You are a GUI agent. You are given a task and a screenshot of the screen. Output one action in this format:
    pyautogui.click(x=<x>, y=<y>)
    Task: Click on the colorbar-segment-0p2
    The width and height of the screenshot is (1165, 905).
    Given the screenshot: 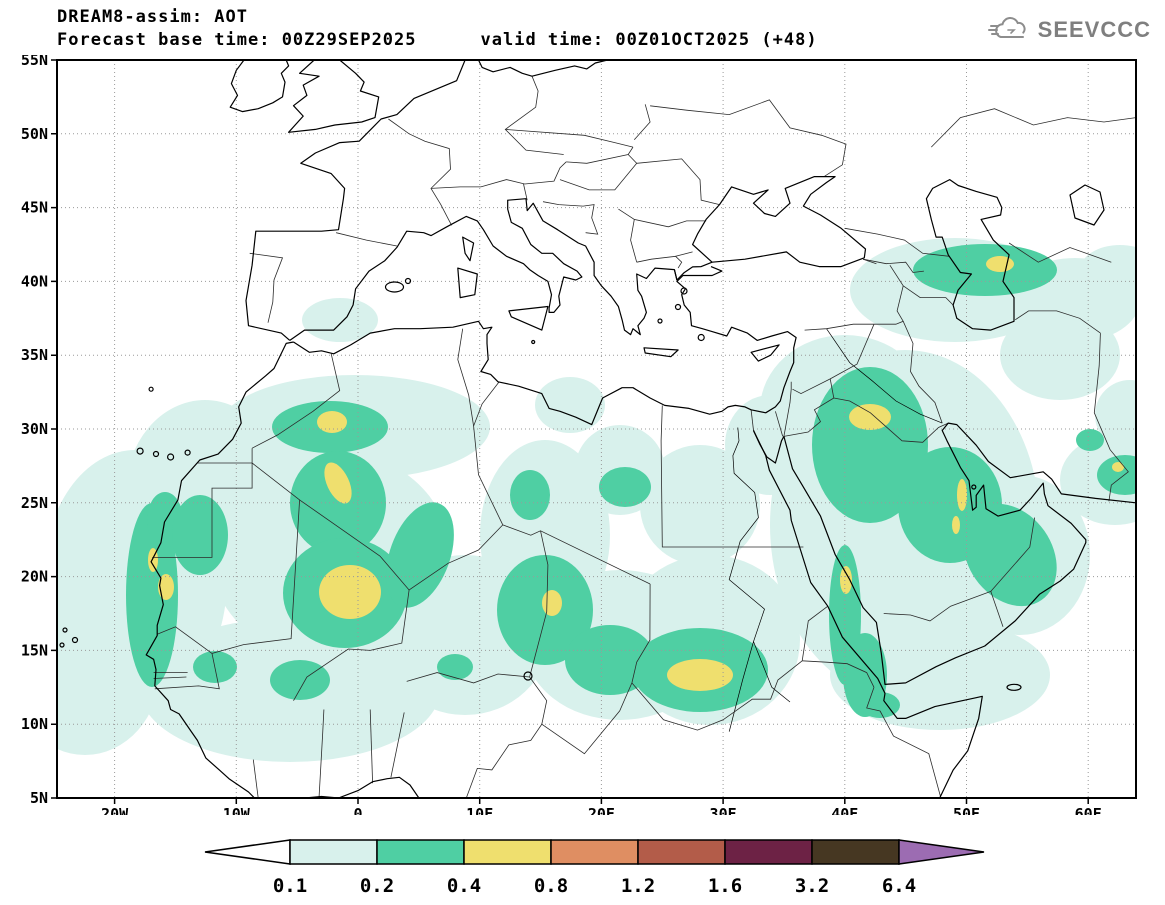 What is the action you would take?
    pyautogui.click(x=420, y=852)
    